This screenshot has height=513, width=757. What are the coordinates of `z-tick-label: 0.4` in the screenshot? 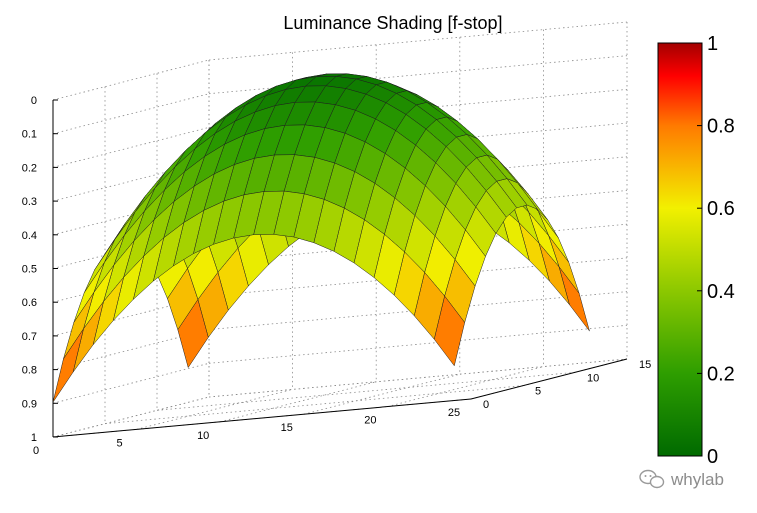 It's located at (29, 236).